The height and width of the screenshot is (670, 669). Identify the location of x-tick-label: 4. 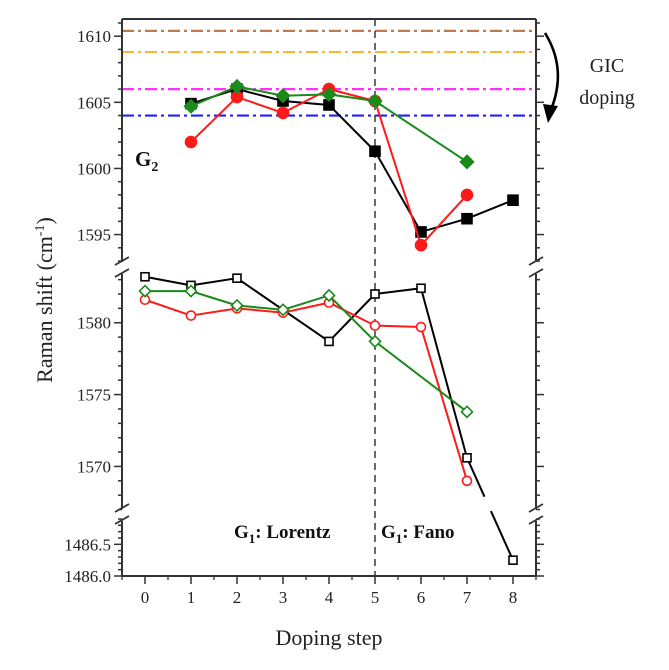
(329, 597).